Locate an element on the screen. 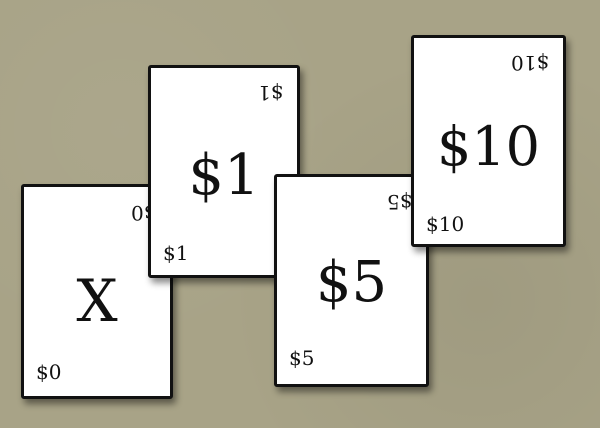  card-zero-dollar: $0 X $0 is located at coordinates (97, 291).